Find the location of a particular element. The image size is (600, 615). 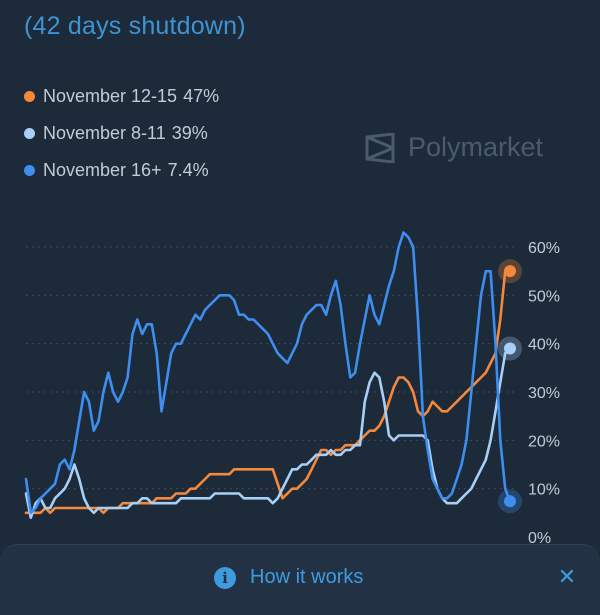

brand-name: Polymarket is located at coordinates (476, 147).